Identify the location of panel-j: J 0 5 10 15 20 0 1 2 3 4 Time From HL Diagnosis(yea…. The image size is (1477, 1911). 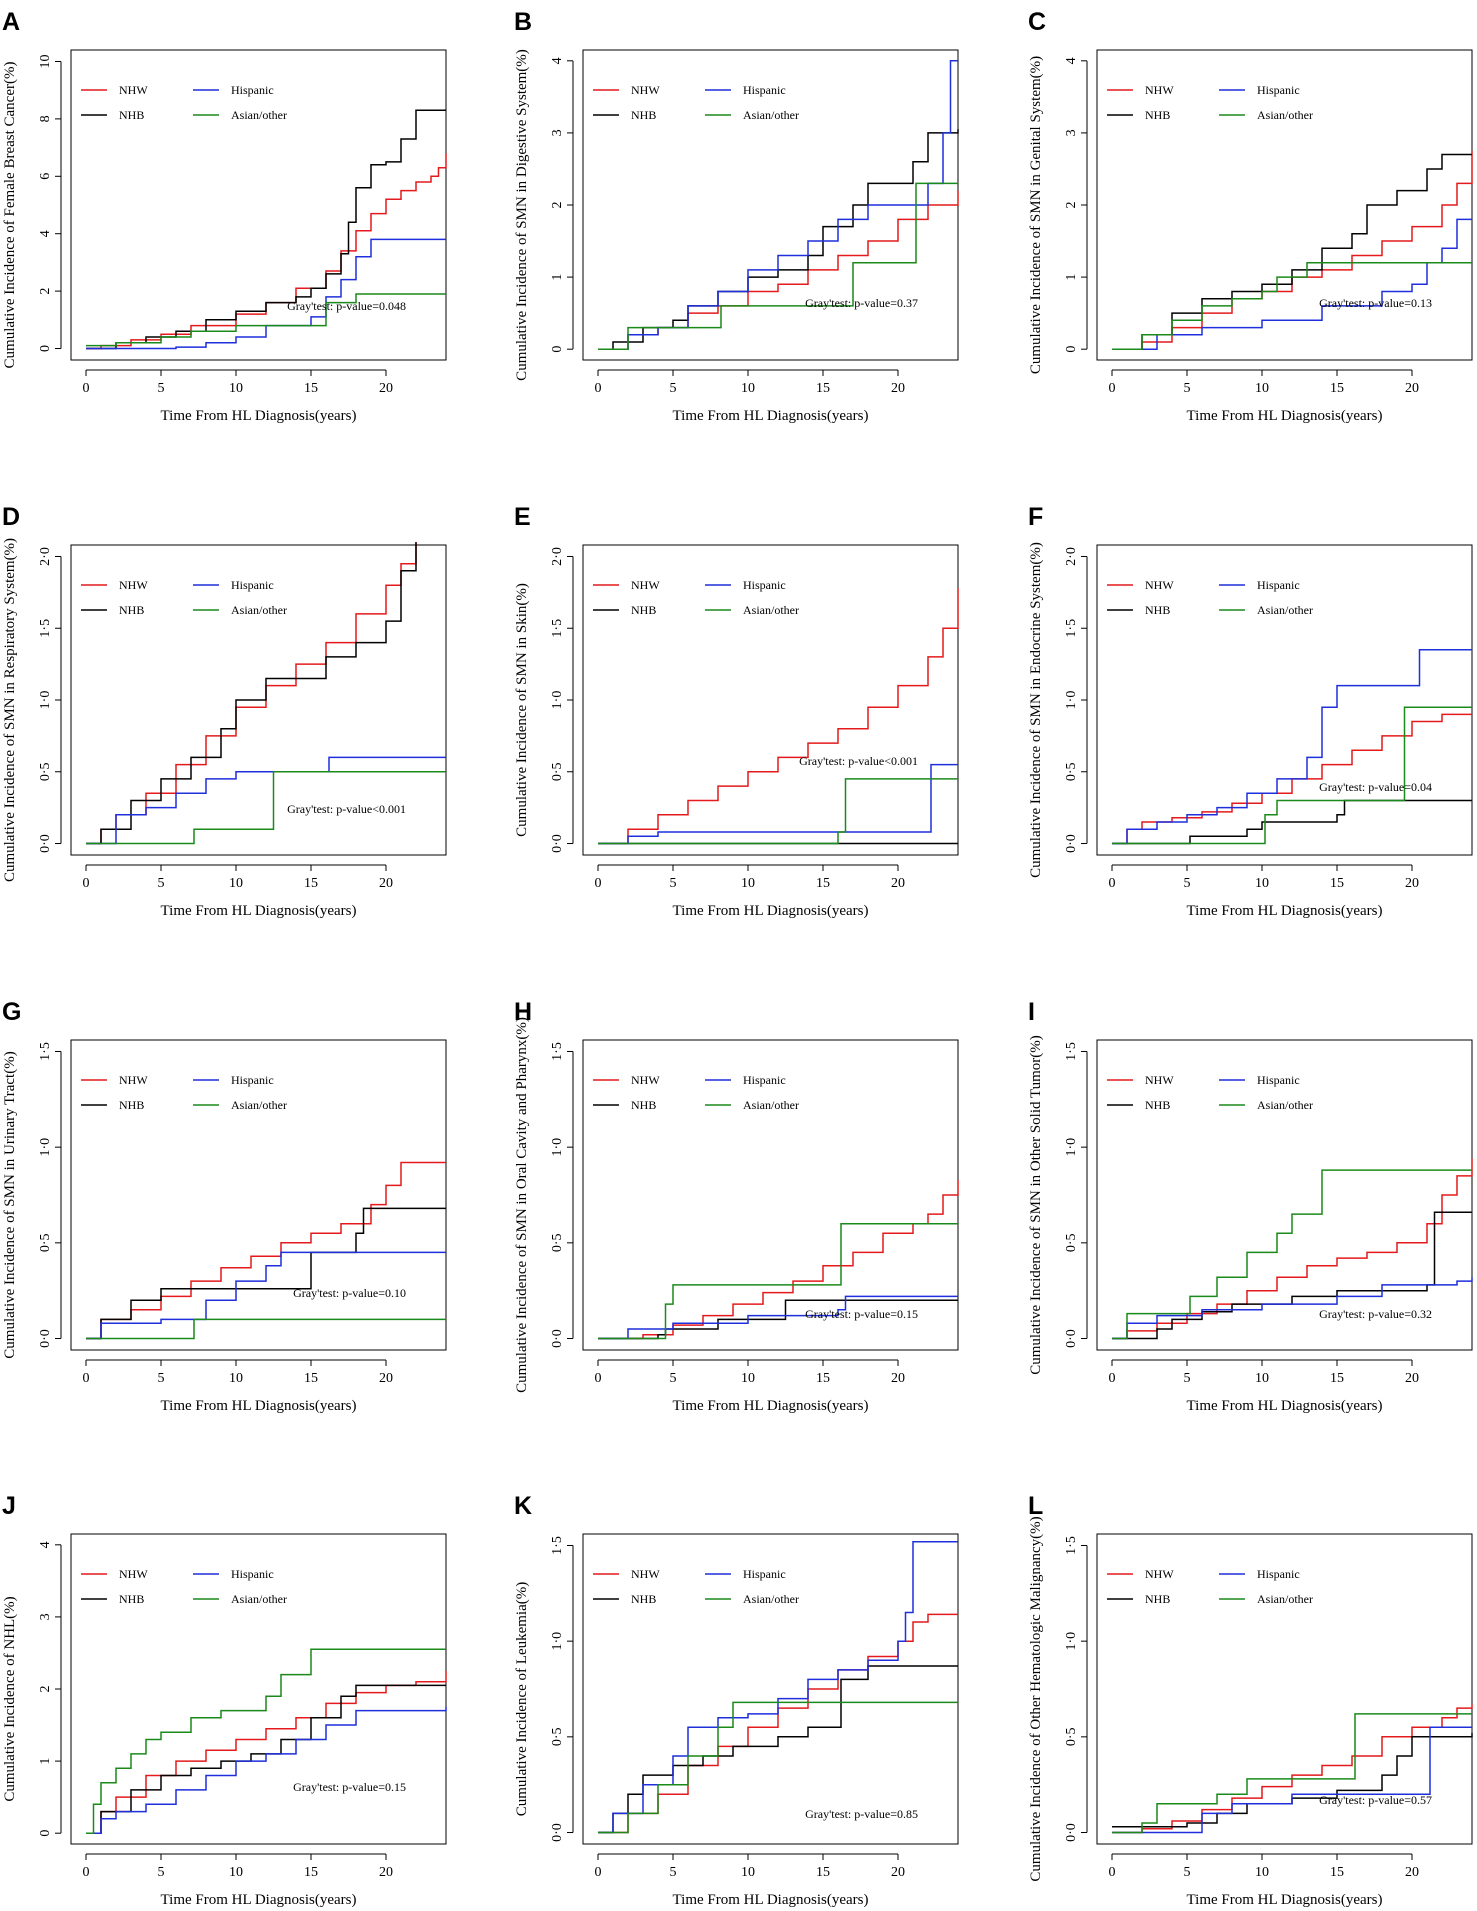
(224, 1700).